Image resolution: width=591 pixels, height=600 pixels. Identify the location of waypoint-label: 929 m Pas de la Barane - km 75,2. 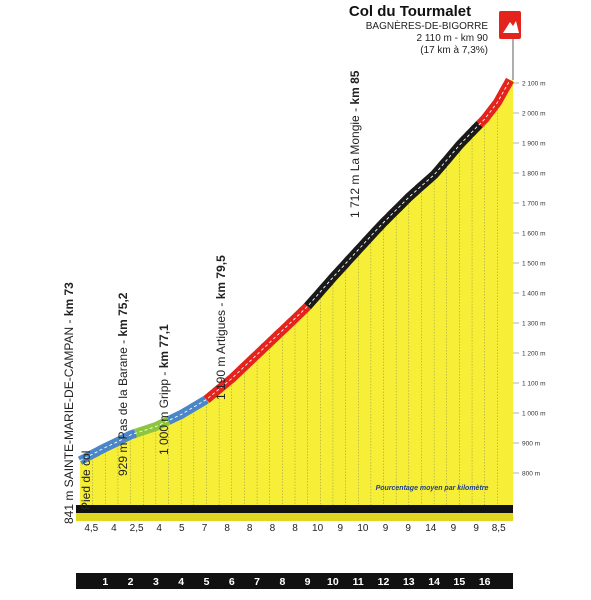
(123, 384).